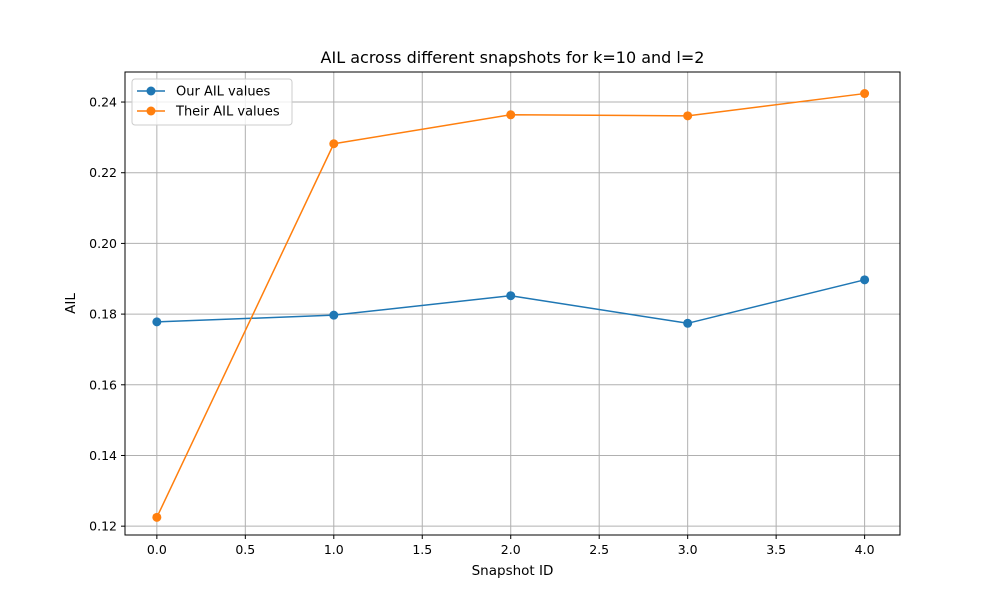 This screenshot has width=1000, height=600. What do you see at coordinates (776, 549) in the screenshot?
I see `x-tick-label: 3.5` at bounding box center [776, 549].